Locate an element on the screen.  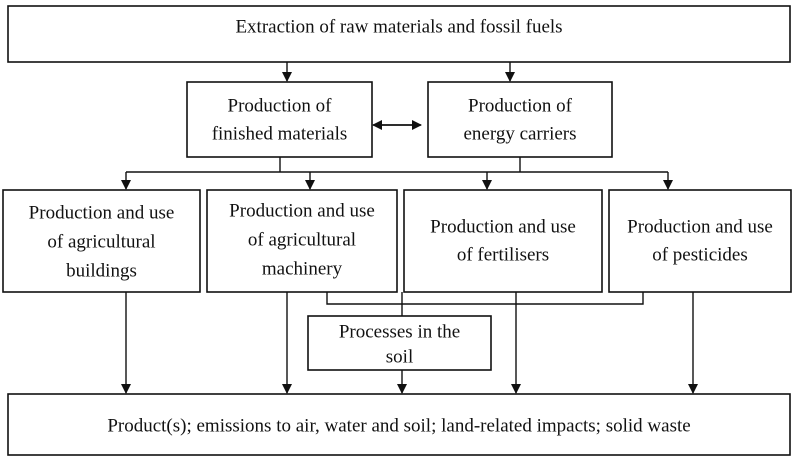
node-label: finished materials is located at coordinates (280, 133).